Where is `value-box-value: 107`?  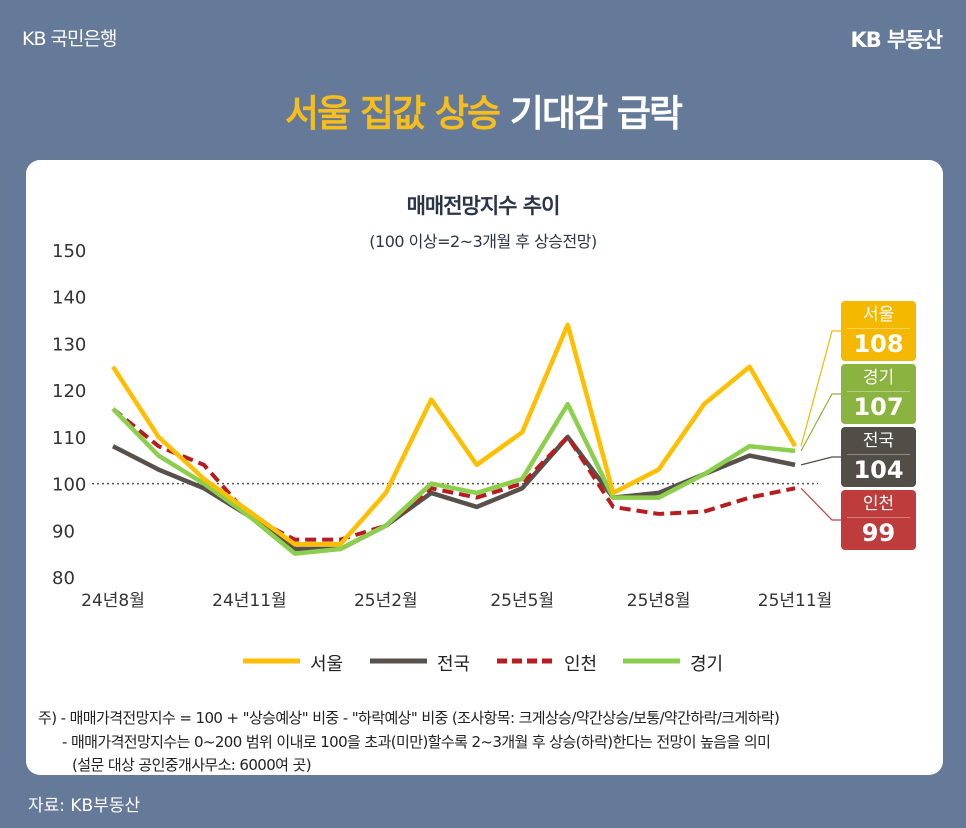 value-box-value: 107 is located at coordinates (878, 407).